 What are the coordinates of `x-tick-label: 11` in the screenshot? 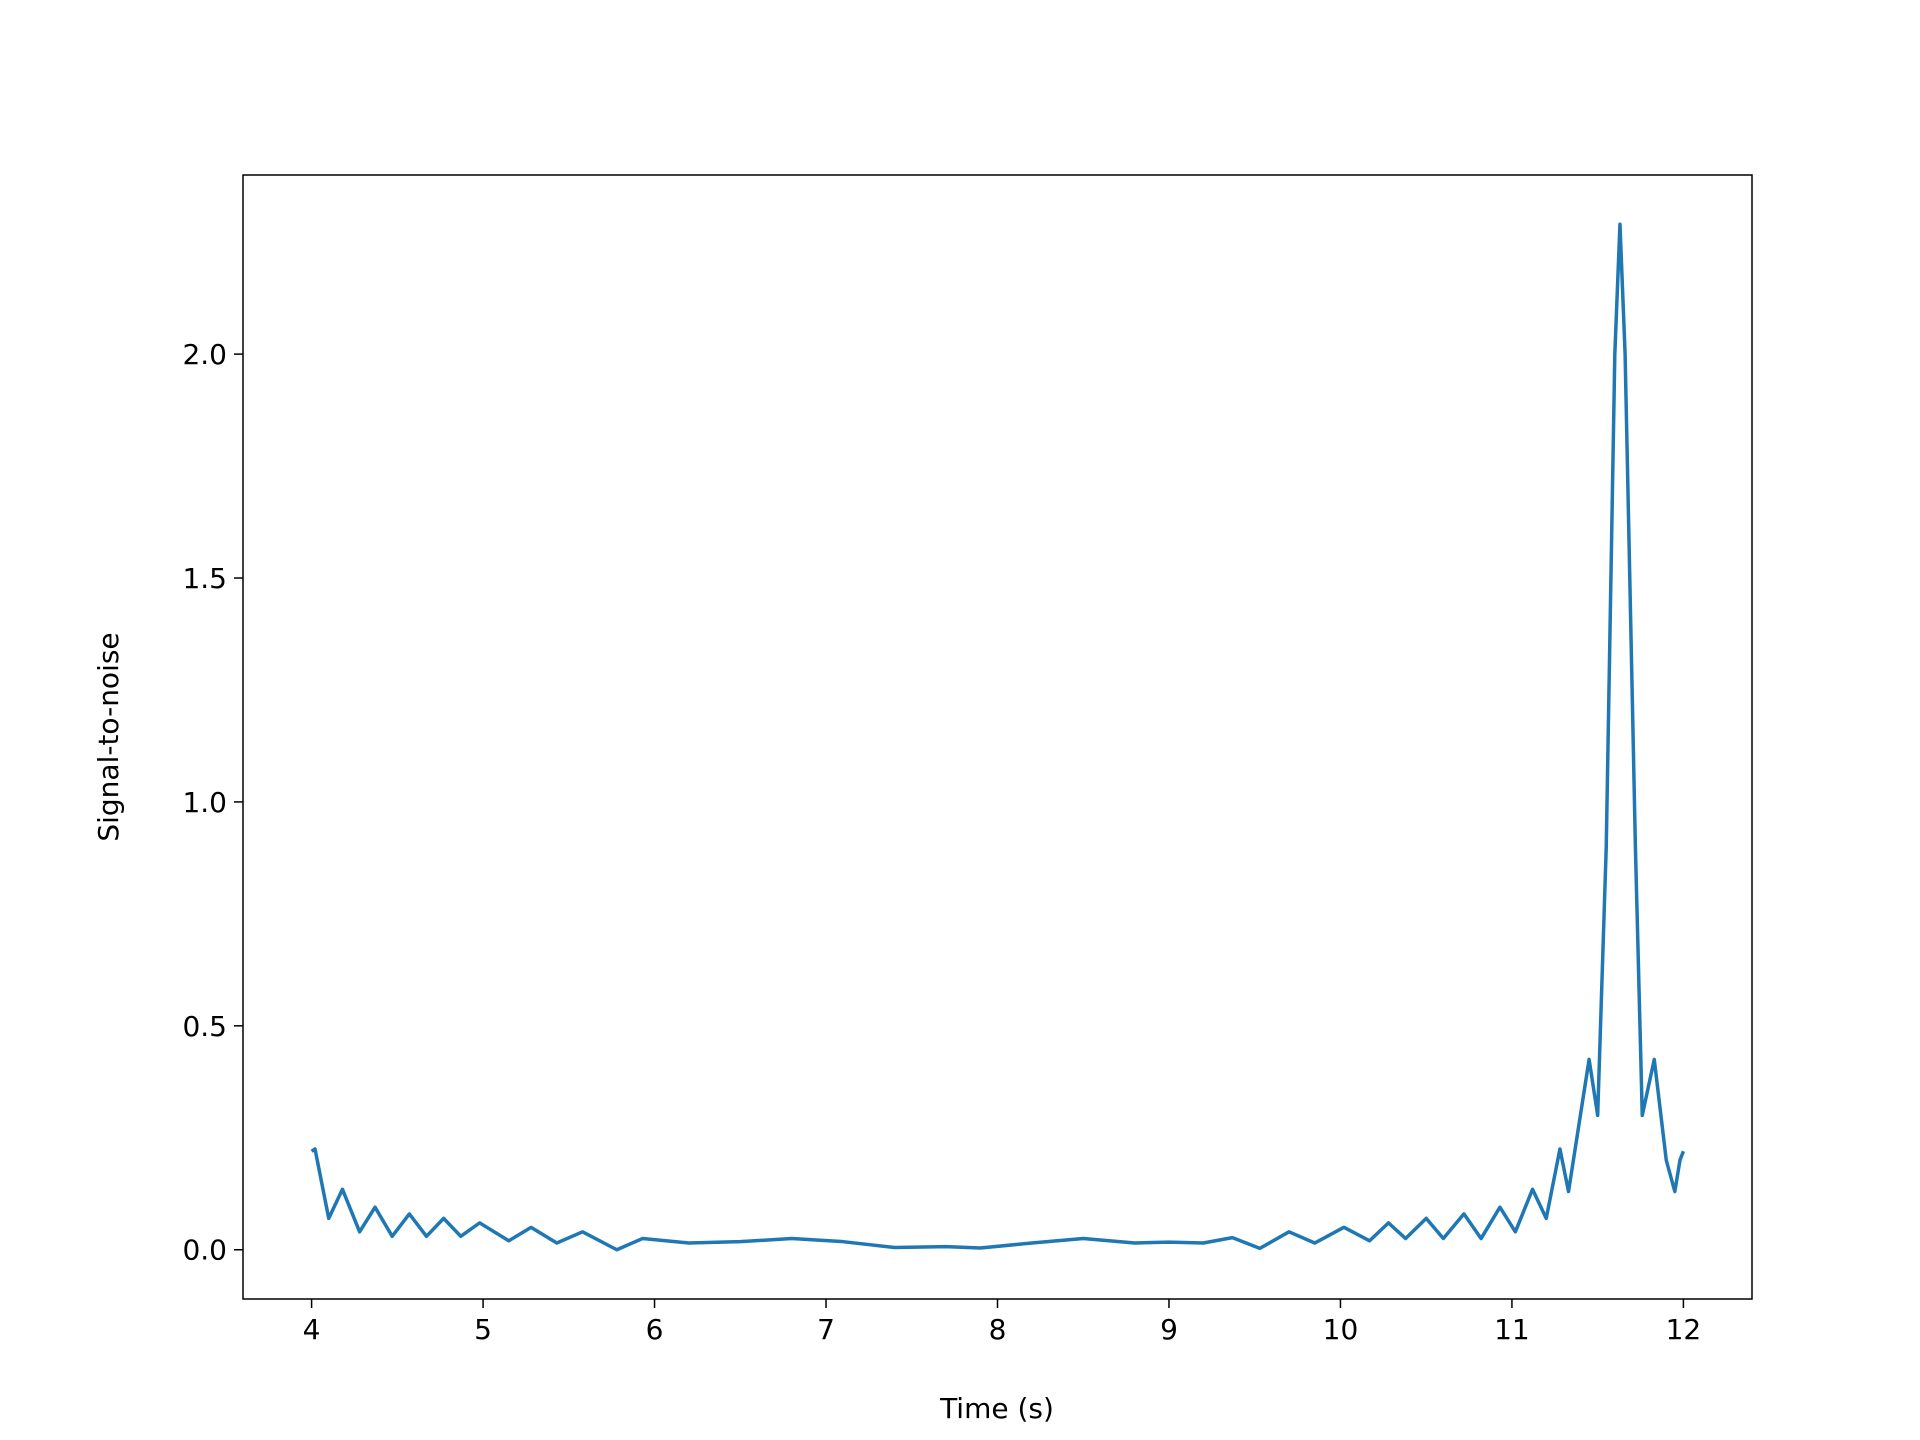 It's located at (1512, 1329).